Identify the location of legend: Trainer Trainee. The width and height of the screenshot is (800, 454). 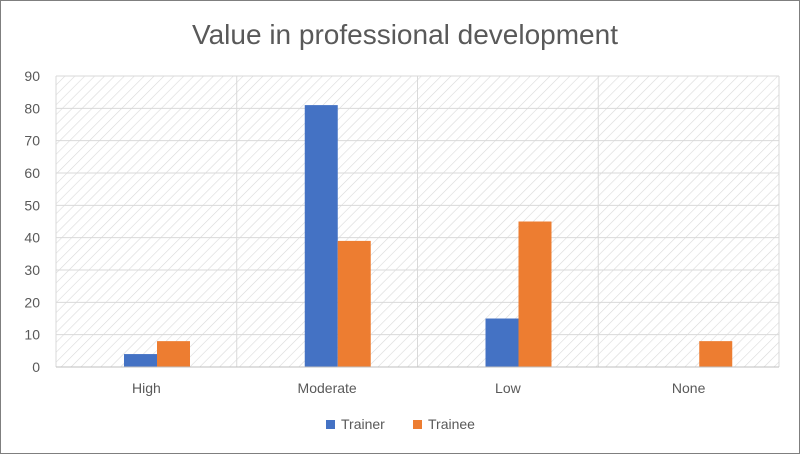
(400, 424).